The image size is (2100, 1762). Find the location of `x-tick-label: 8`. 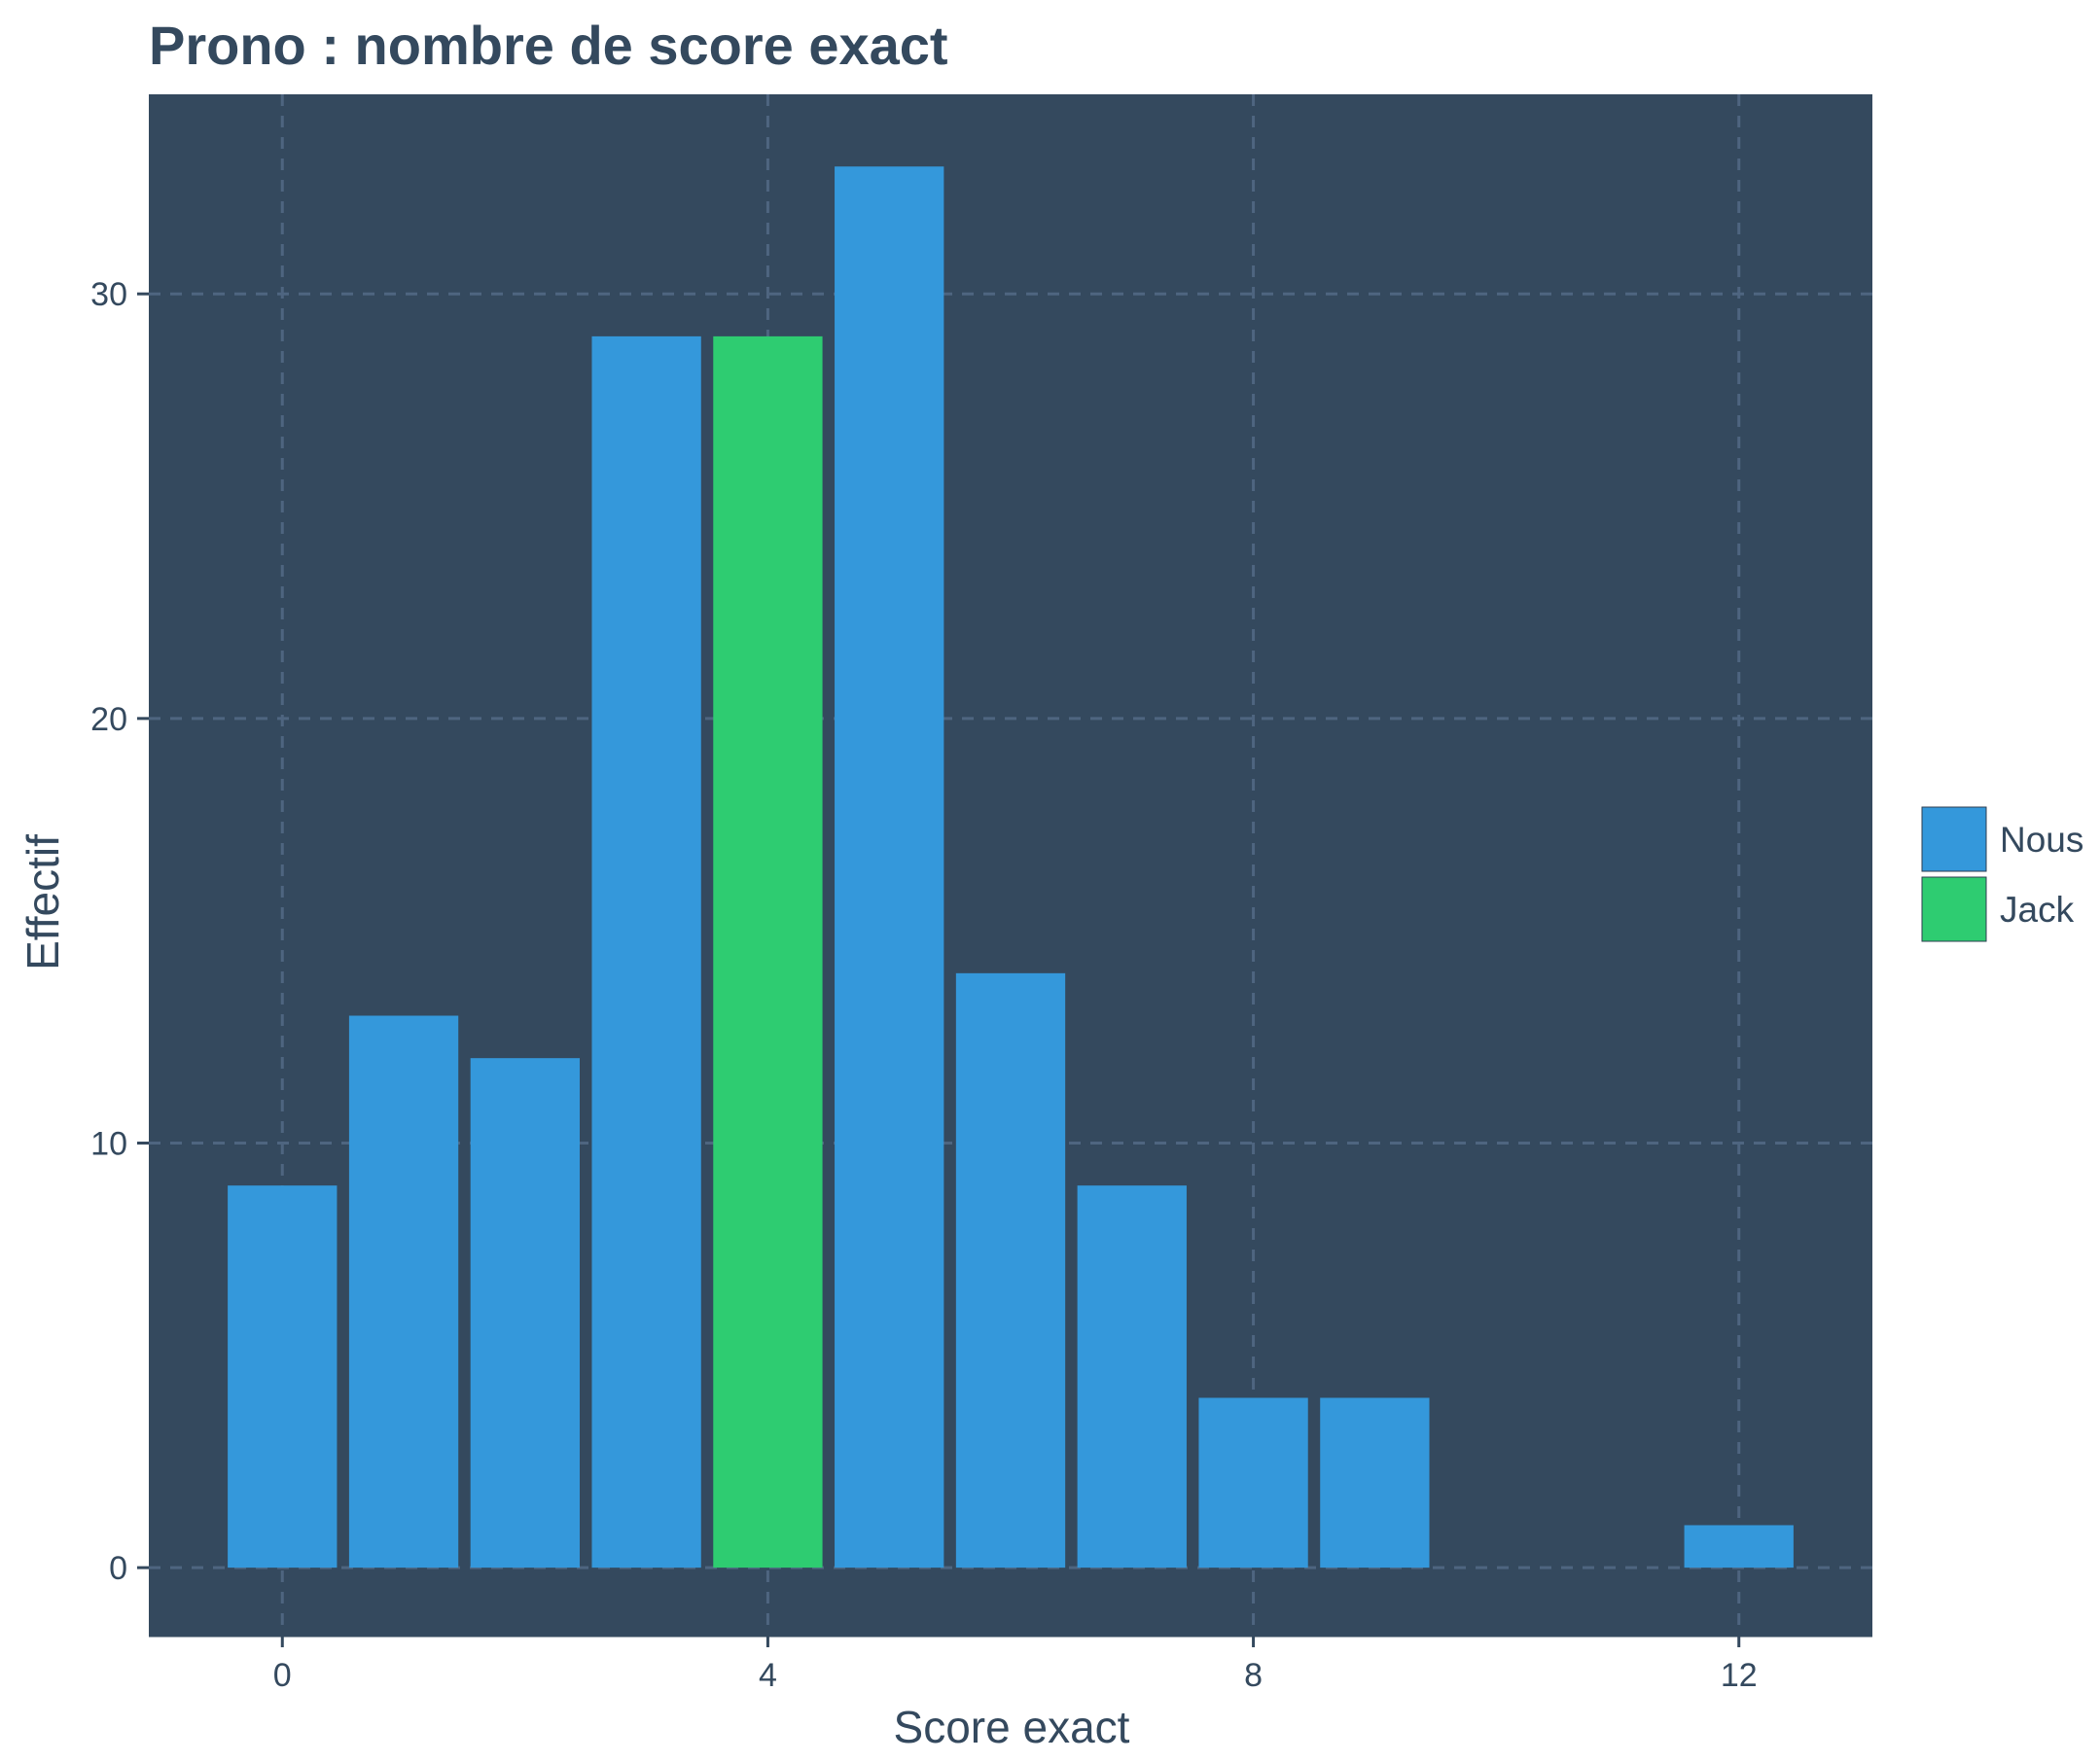

x-tick-label: 8 is located at coordinates (1254, 1675).